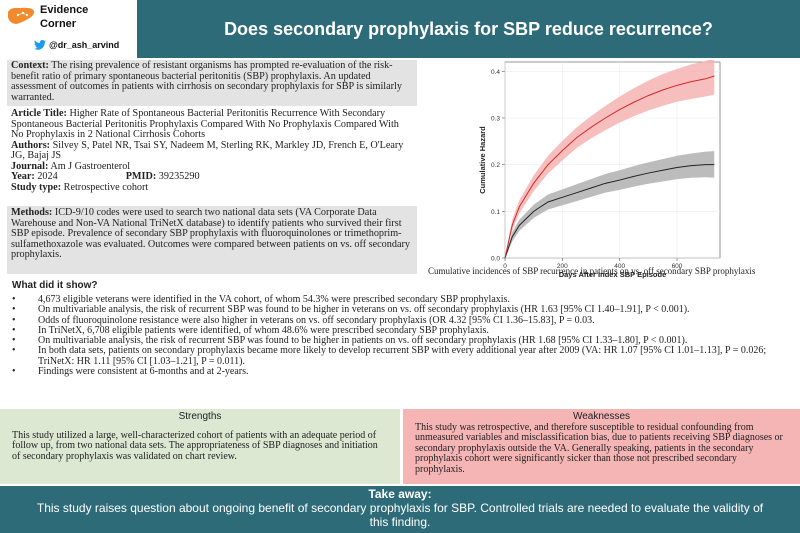 This screenshot has height=533, width=800. I want to click on authors-label: Authors:, so click(31, 145).